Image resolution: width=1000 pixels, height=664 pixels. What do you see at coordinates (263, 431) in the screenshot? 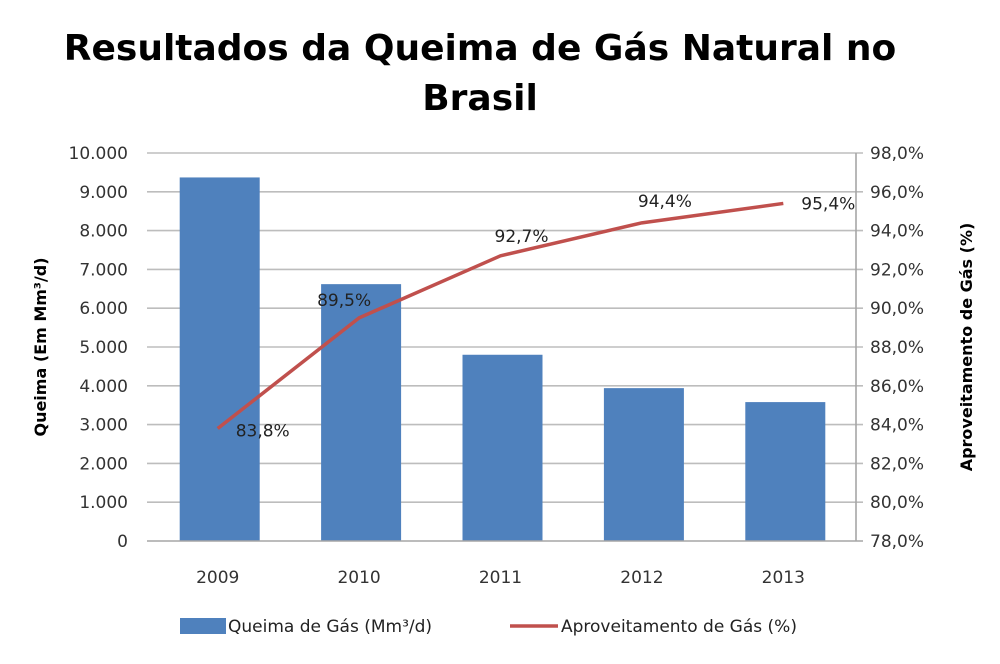
I see `data-label-2009: 83,8%` at bounding box center [263, 431].